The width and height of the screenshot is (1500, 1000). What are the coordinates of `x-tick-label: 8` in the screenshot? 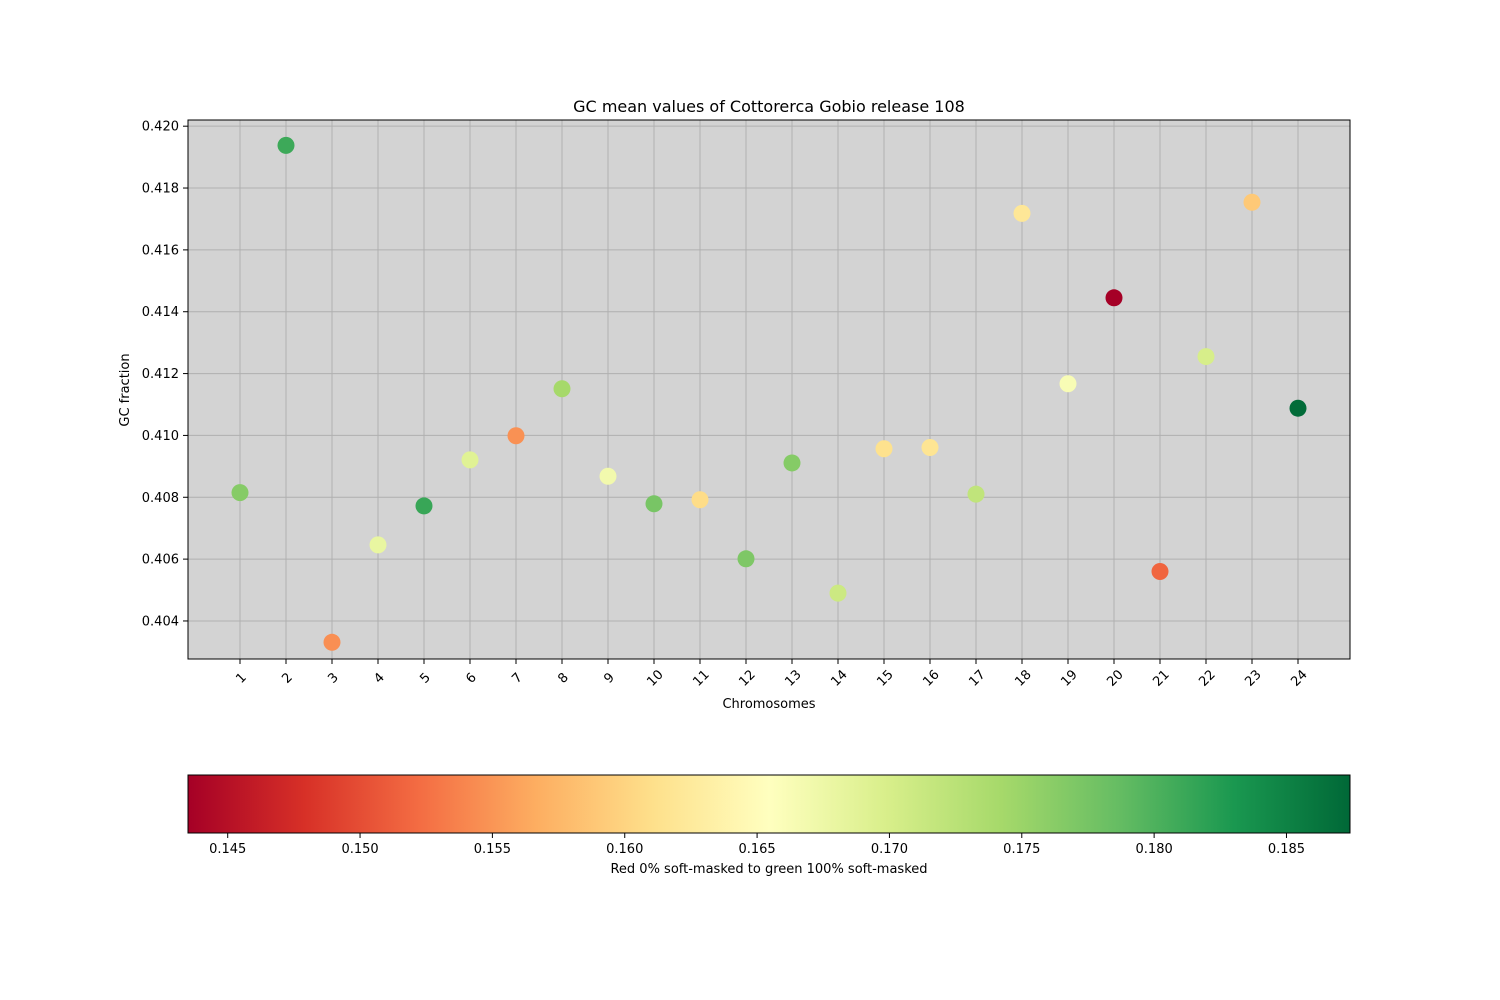 It's located at (563, 678).